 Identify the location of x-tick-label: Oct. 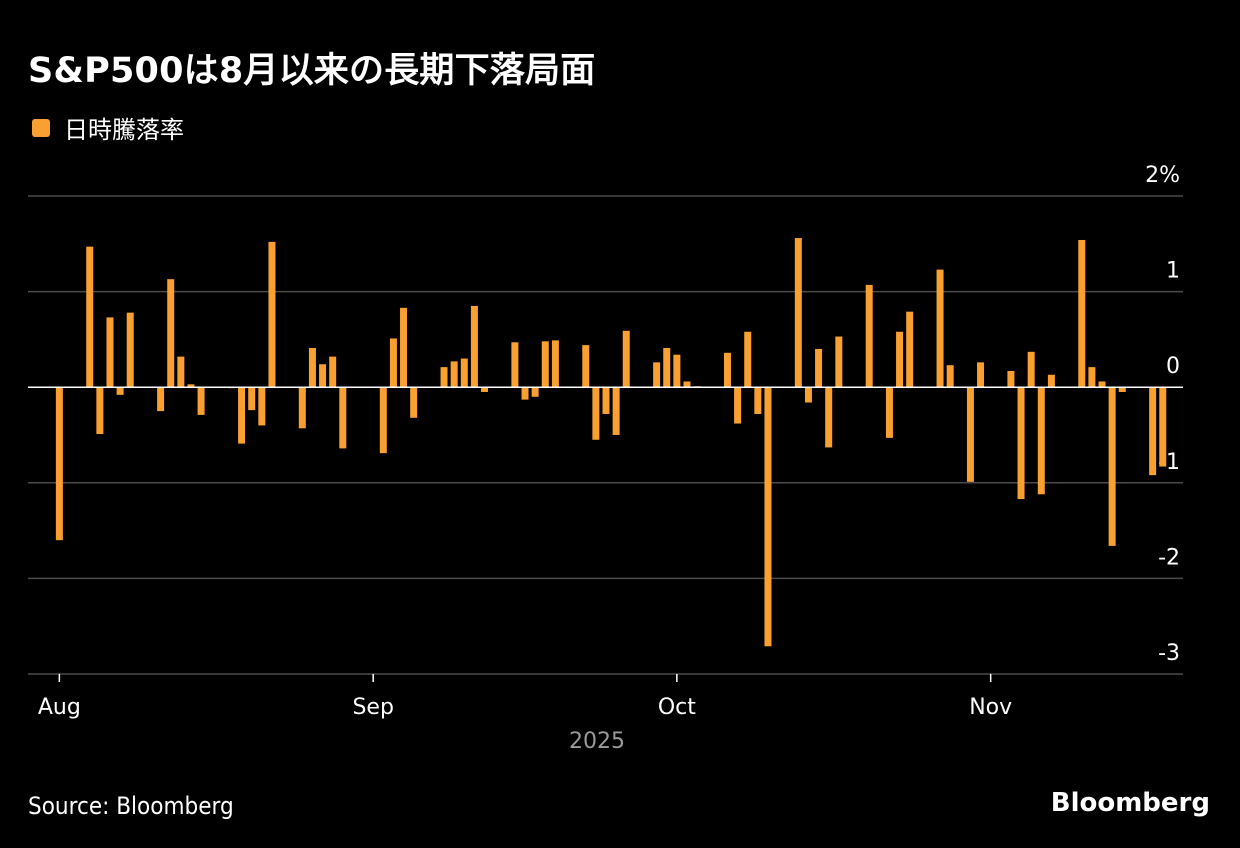
(677, 707).